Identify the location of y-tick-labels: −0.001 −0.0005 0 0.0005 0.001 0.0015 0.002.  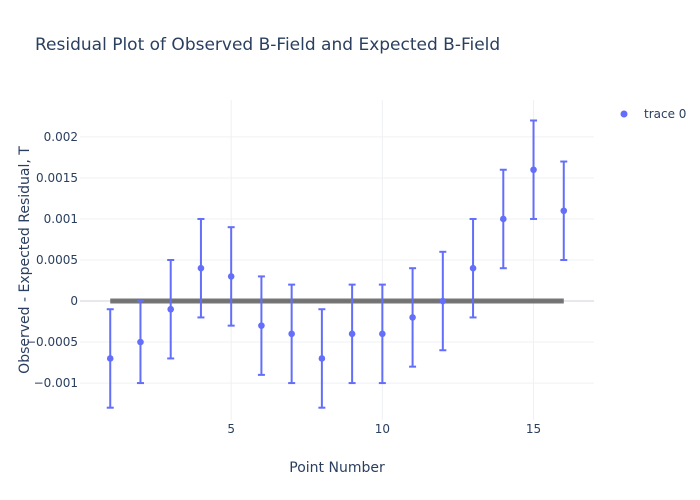
(52, 260).